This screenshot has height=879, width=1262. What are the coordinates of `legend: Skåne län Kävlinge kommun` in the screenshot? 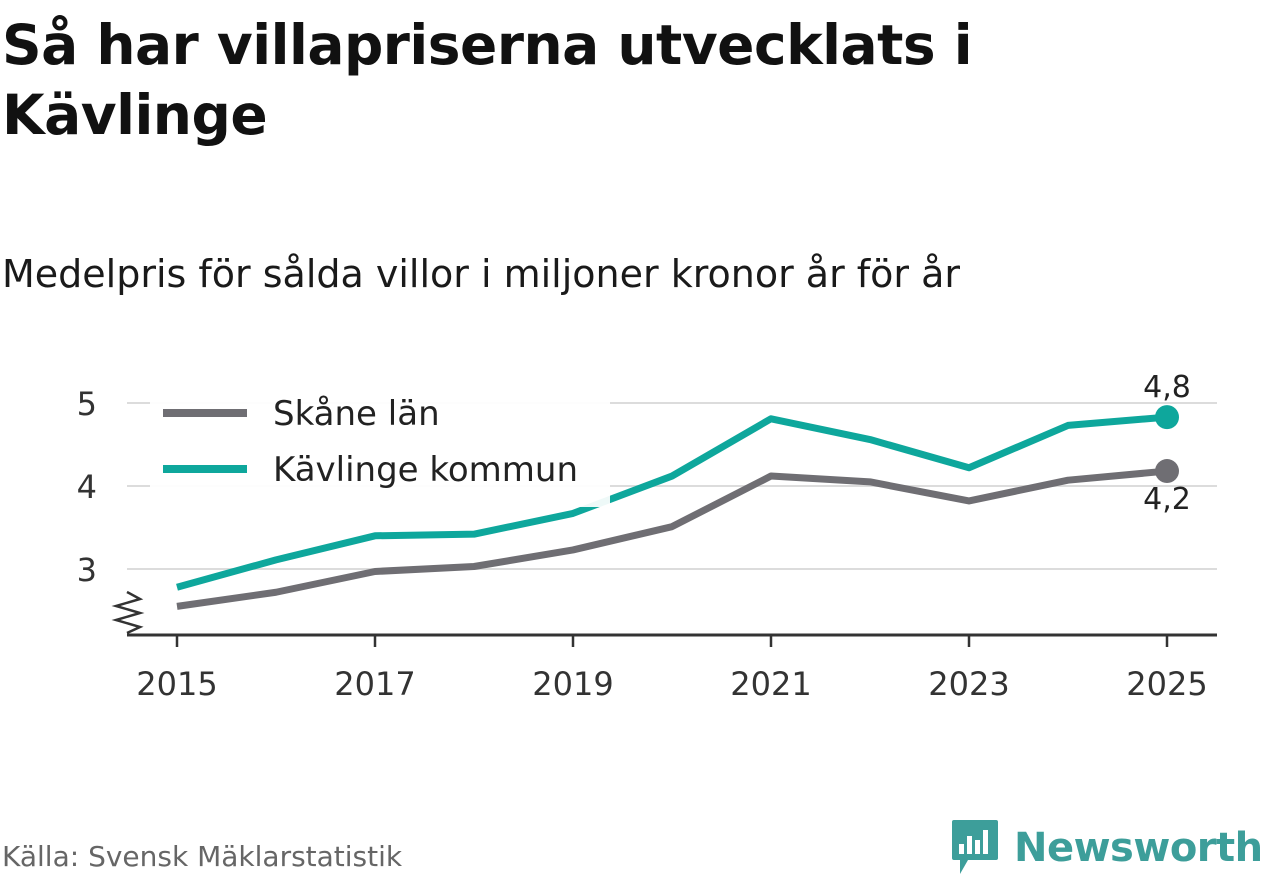 It's located at (380, 449).